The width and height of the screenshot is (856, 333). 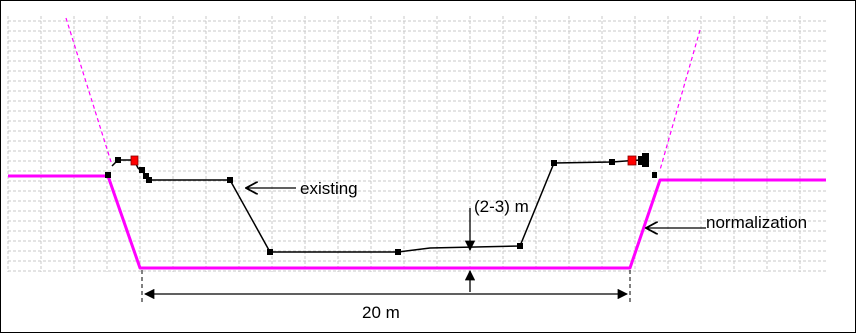 What do you see at coordinates (680, 100) in the screenshot?
I see `right-bank-extension` at bounding box center [680, 100].